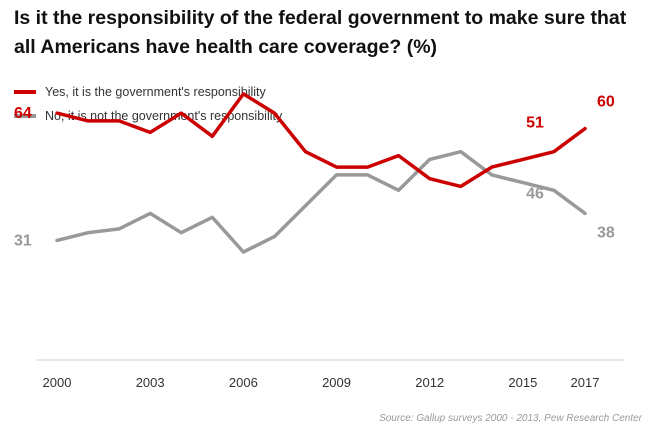 This screenshot has width=652, height=439. What do you see at coordinates (25, 92) in the screenshot?
I see `legend-swatch-yes` at bounding box center [25, 92].